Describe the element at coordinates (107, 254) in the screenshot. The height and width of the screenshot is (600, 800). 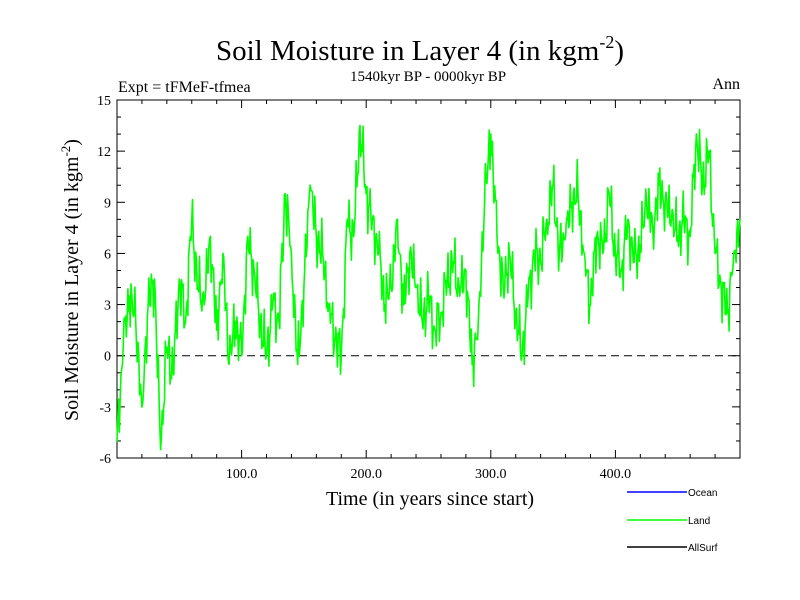
I see `y-tick-label: 6` at that location.